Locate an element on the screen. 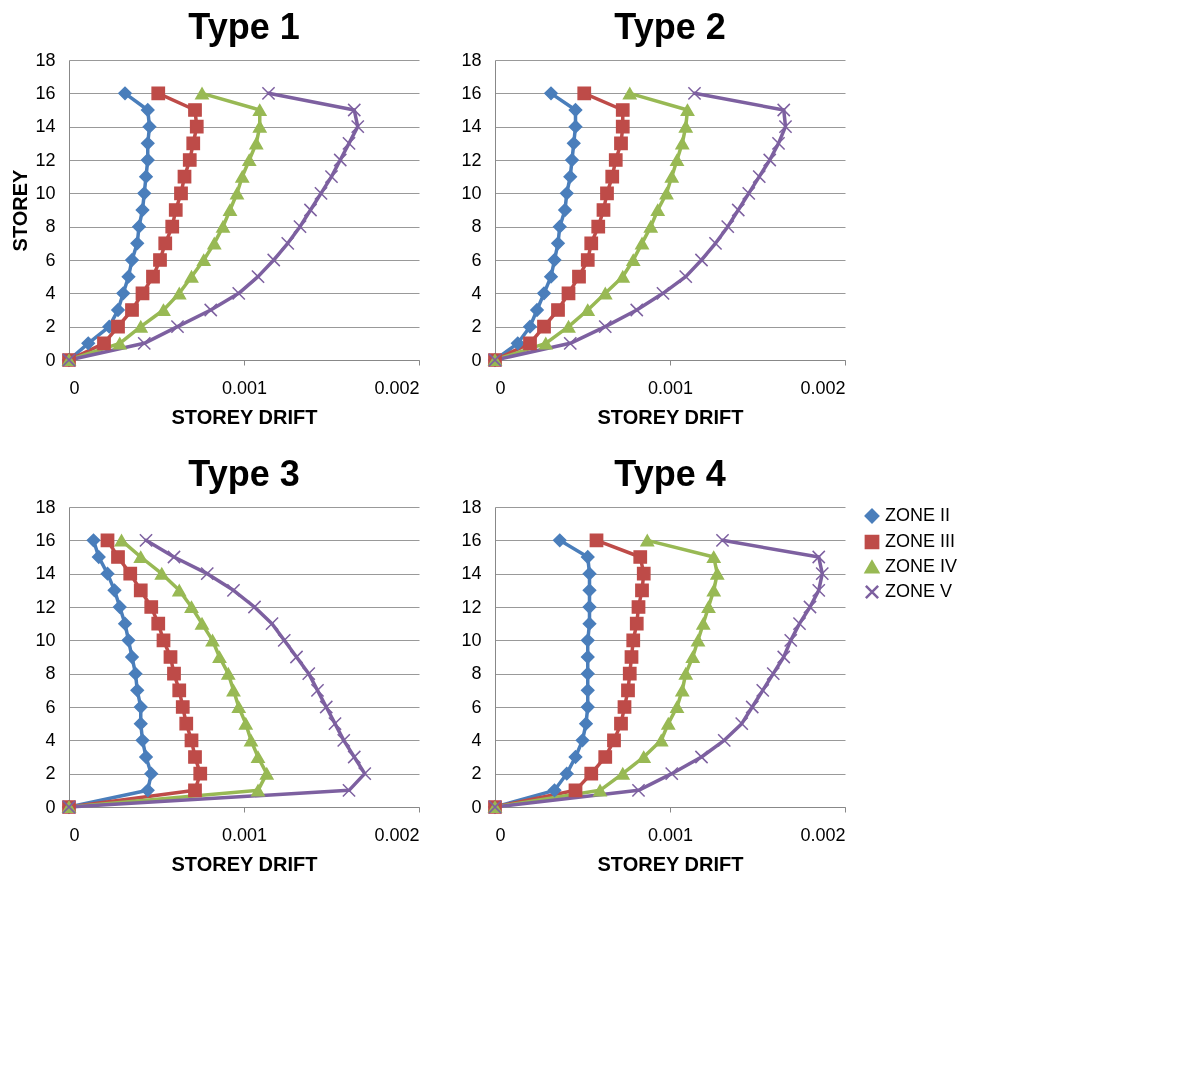 This screenshot has height=1089, width=1185. chart-title: Type 2 is located at coordinates (670, 26).